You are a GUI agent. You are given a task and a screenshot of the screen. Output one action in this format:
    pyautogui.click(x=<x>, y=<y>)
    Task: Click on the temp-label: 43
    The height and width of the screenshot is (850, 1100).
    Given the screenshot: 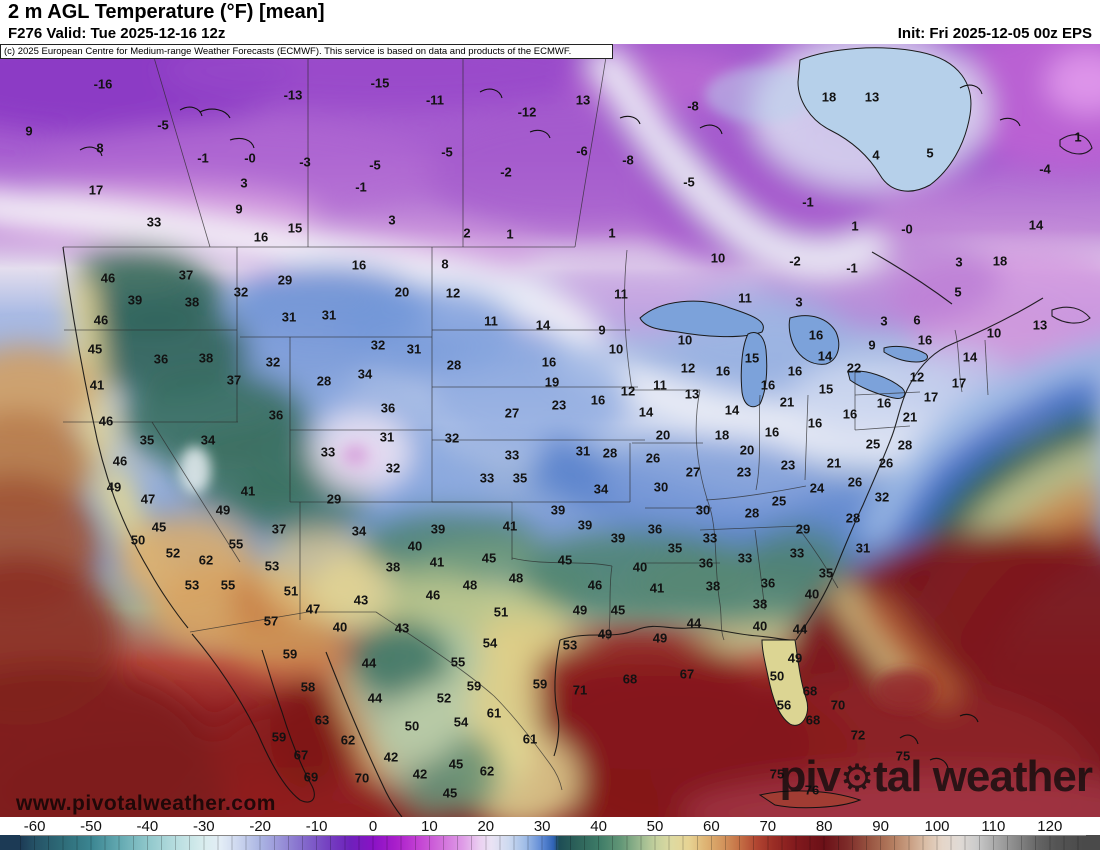 What is the action you would take?
    pyautogui.click(x=402, y=628)
    